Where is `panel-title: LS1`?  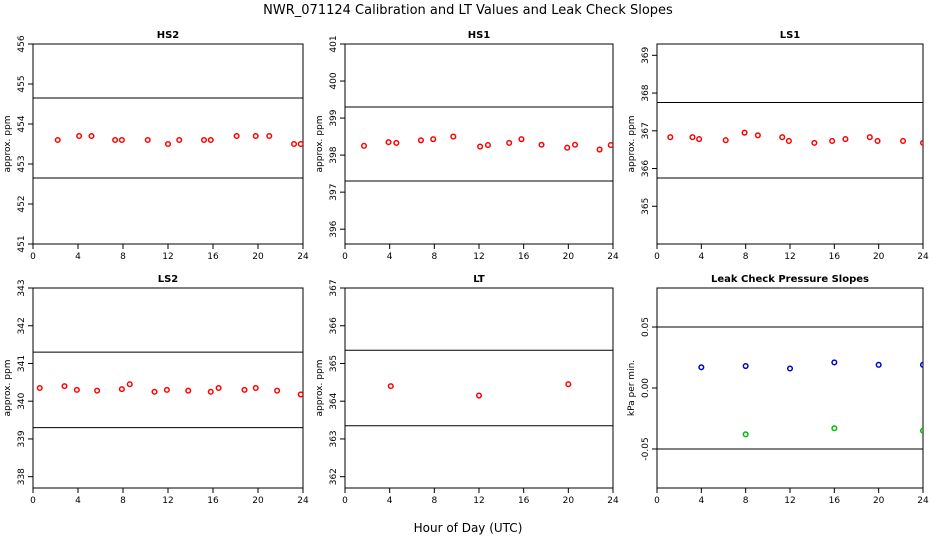
panel-title: LS1 is located at coordinates (790, 35).